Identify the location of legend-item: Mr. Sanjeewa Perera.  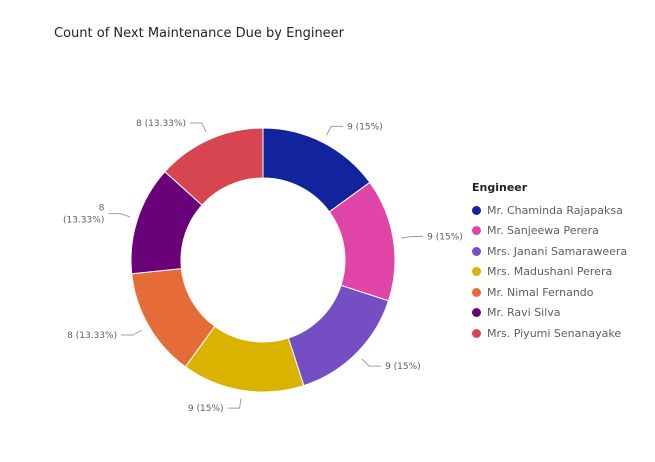
(549, 231).